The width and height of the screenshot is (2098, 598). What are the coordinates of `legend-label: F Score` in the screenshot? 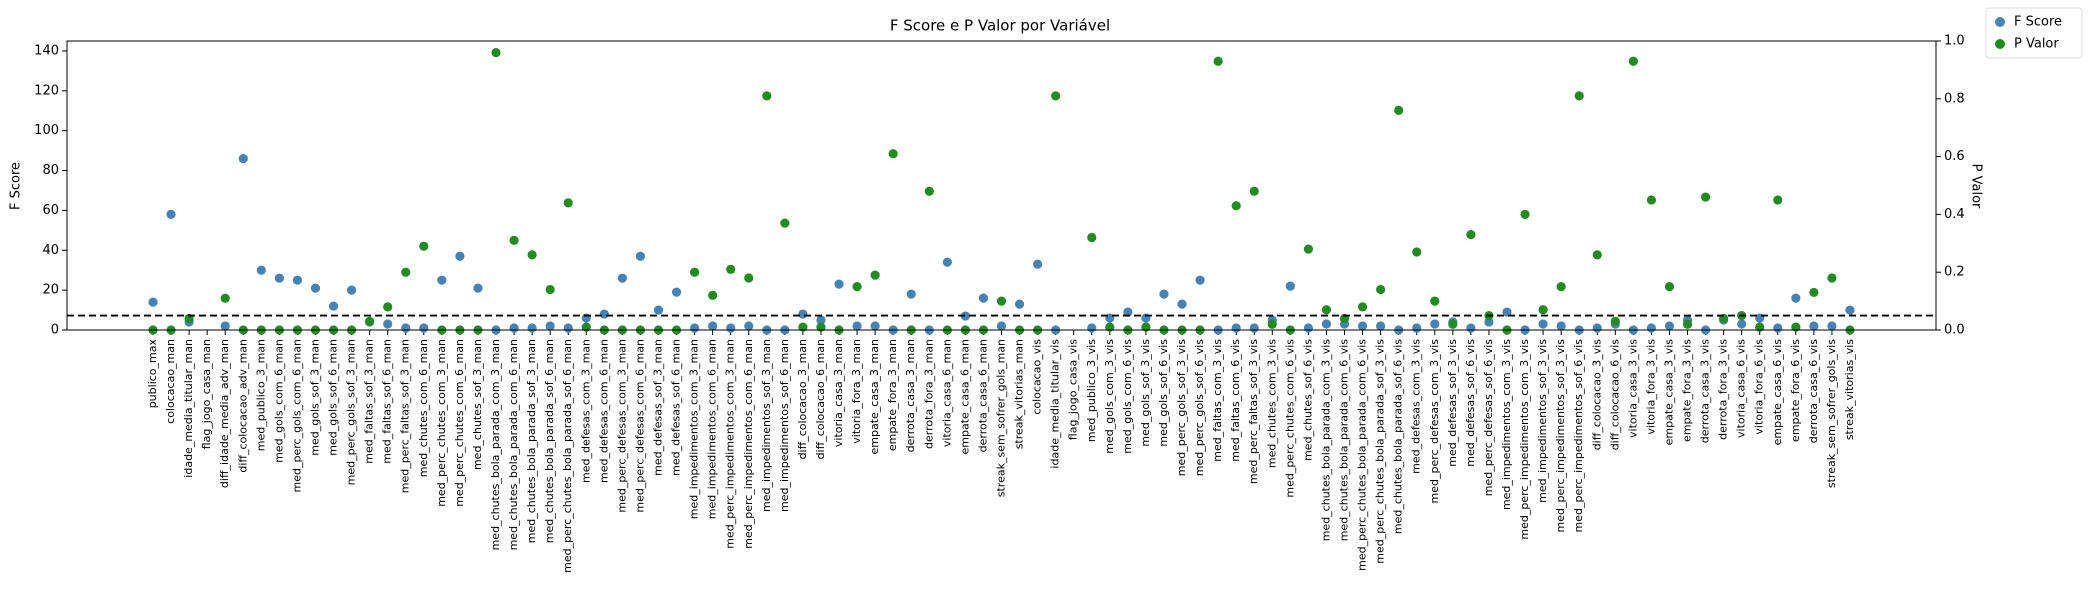 It's located at (2038, 22).